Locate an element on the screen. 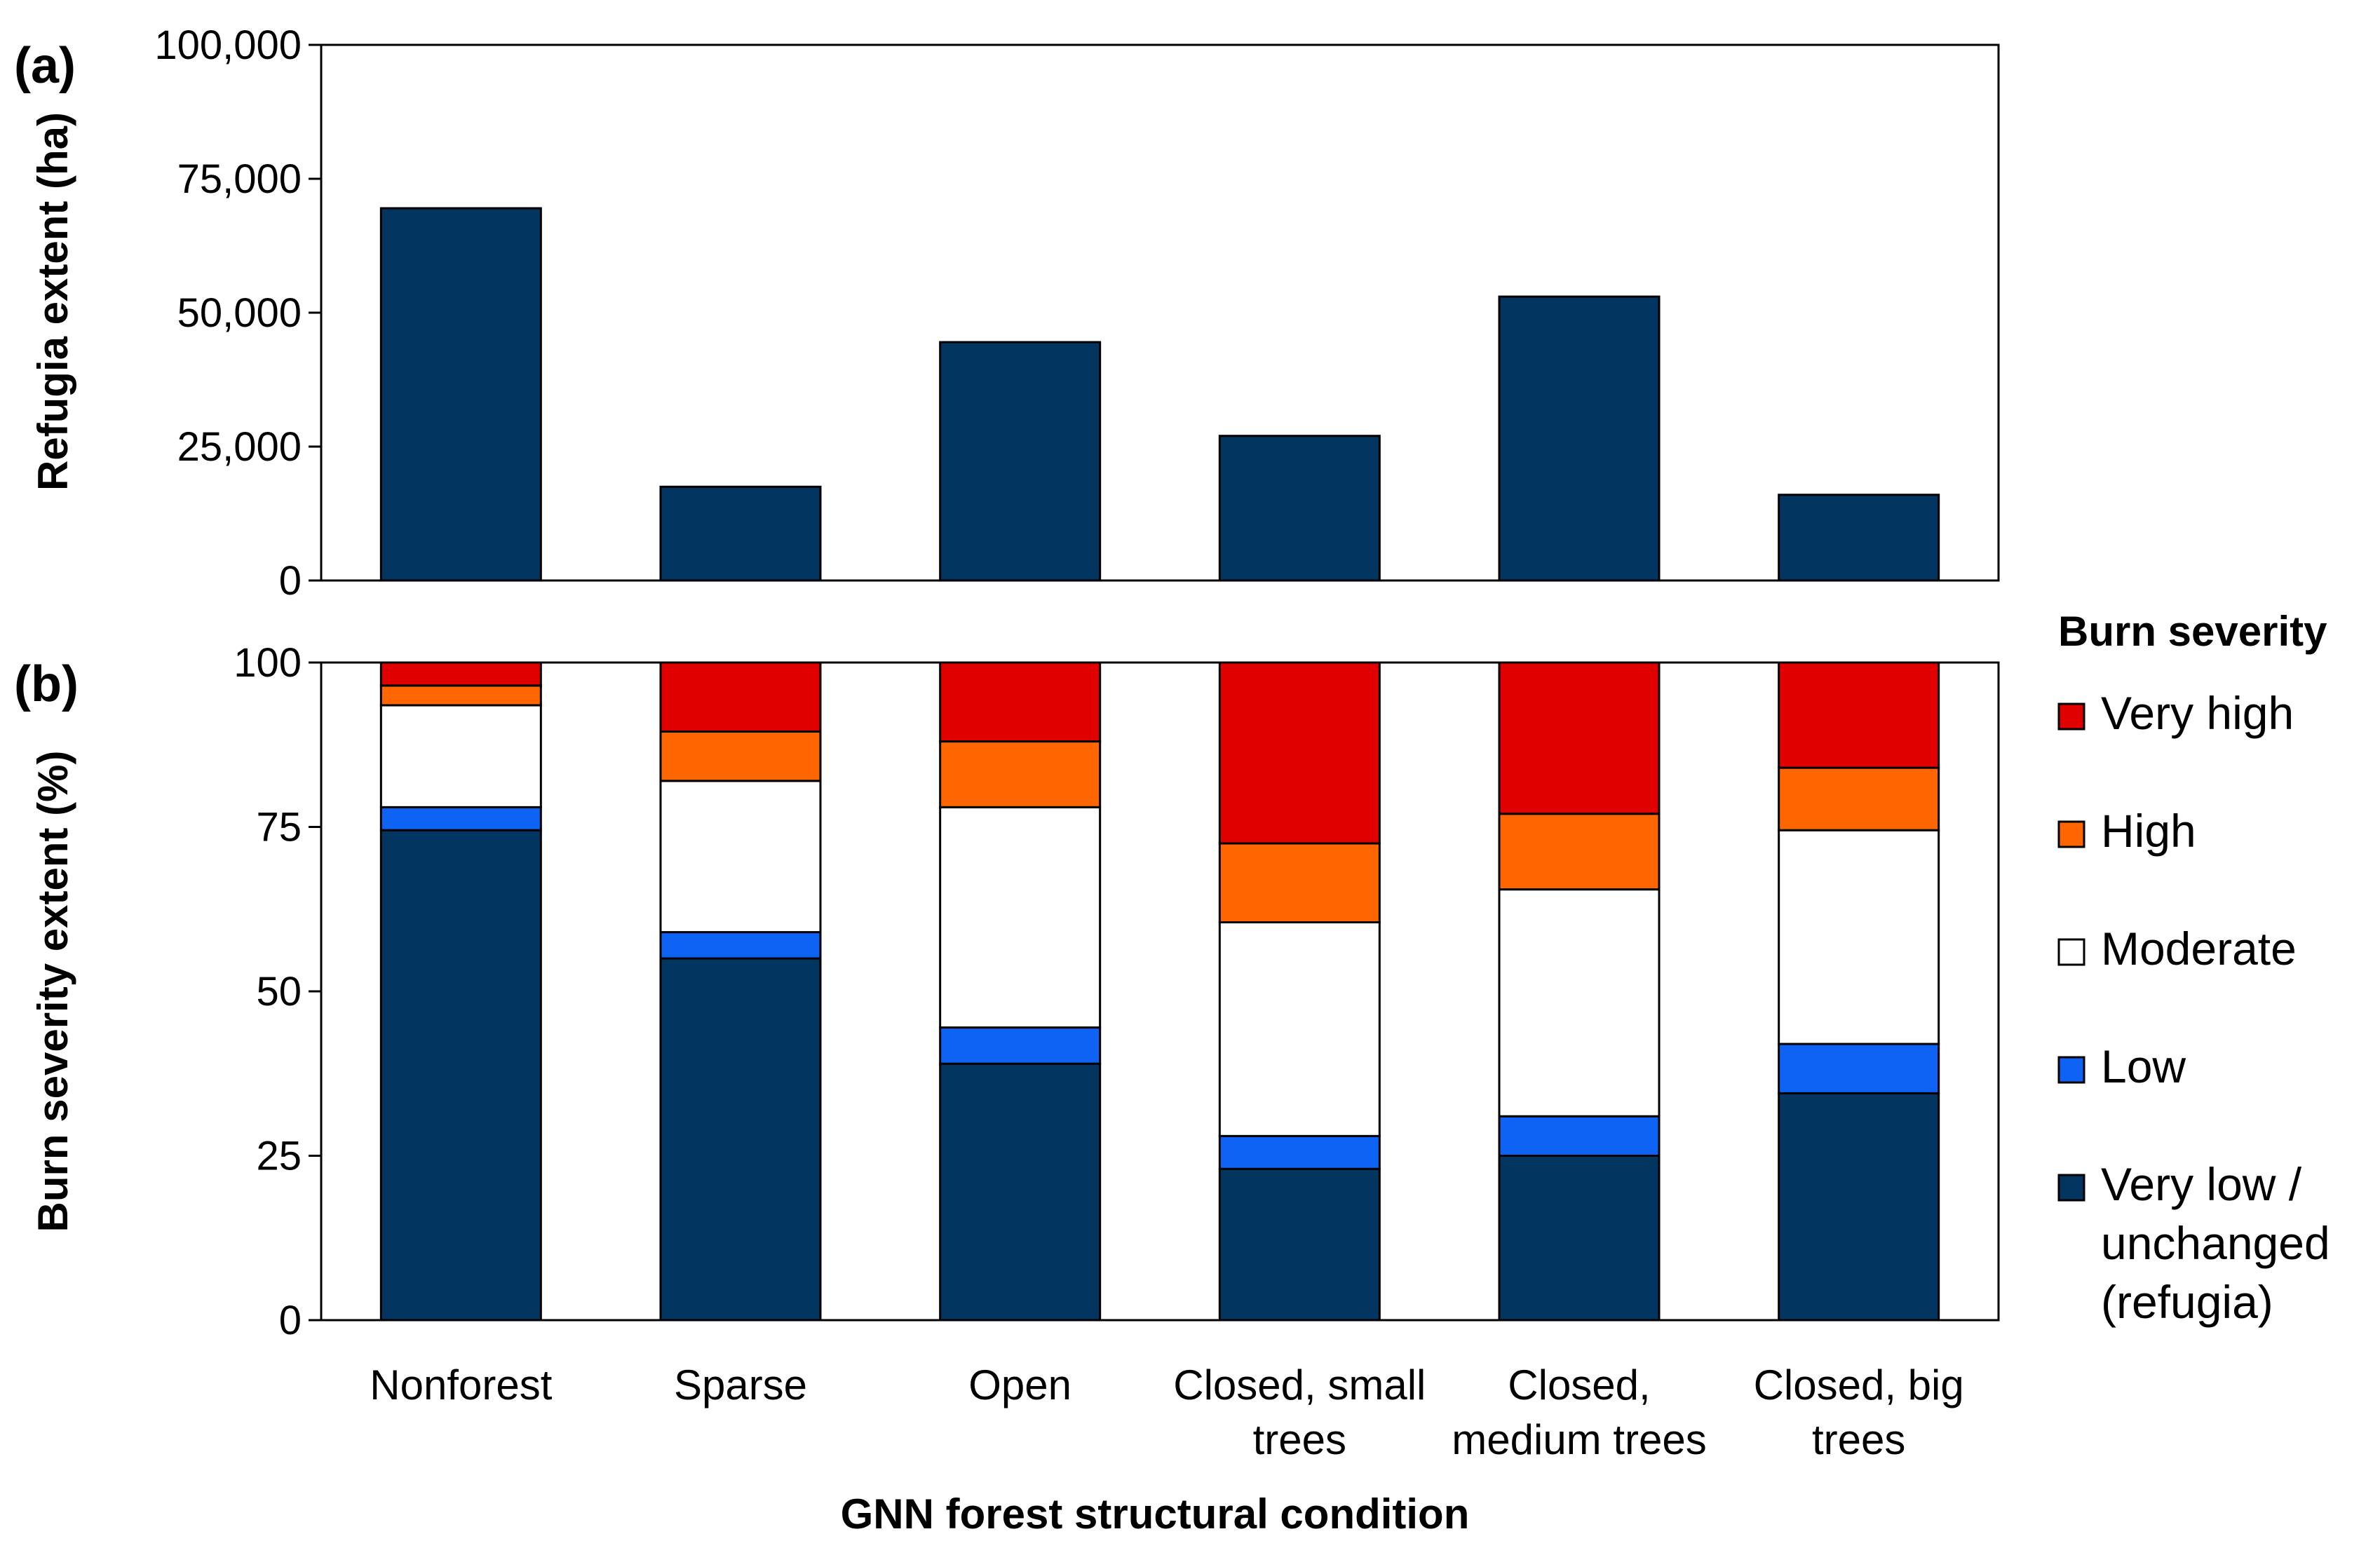 This screenshot has width=2380, height=1548. panel-b-y-axis-title: Burn severity extent (%) is located at coordinates (52, 992).